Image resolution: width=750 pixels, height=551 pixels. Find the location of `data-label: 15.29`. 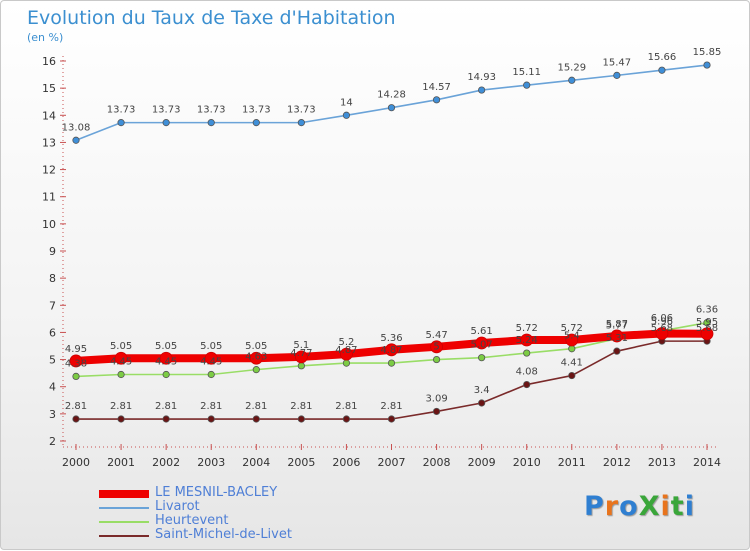

data-label: 15.29 is located at coordinates (571, 67).